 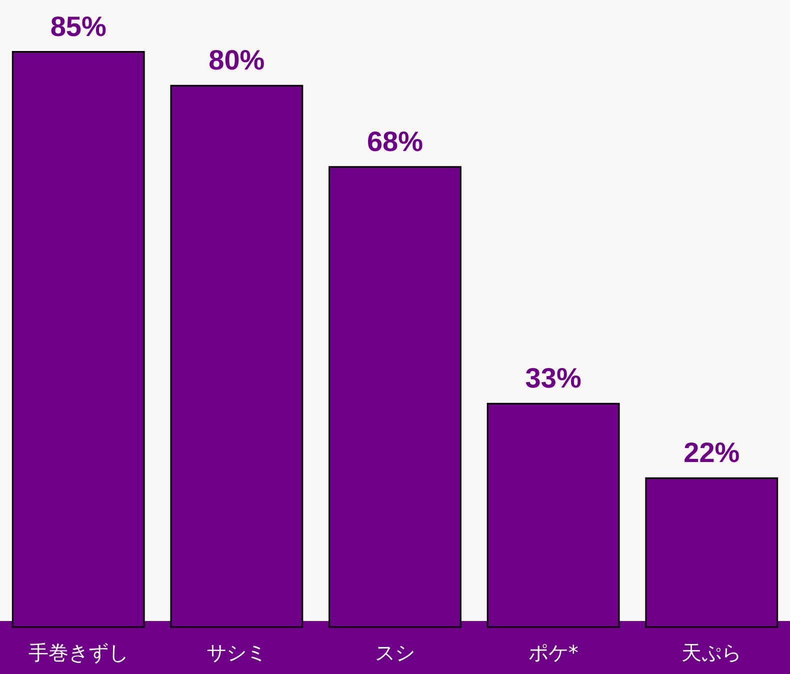 I want to click on x-tick-label: 手巻きずし, so click(x=78, y=652).